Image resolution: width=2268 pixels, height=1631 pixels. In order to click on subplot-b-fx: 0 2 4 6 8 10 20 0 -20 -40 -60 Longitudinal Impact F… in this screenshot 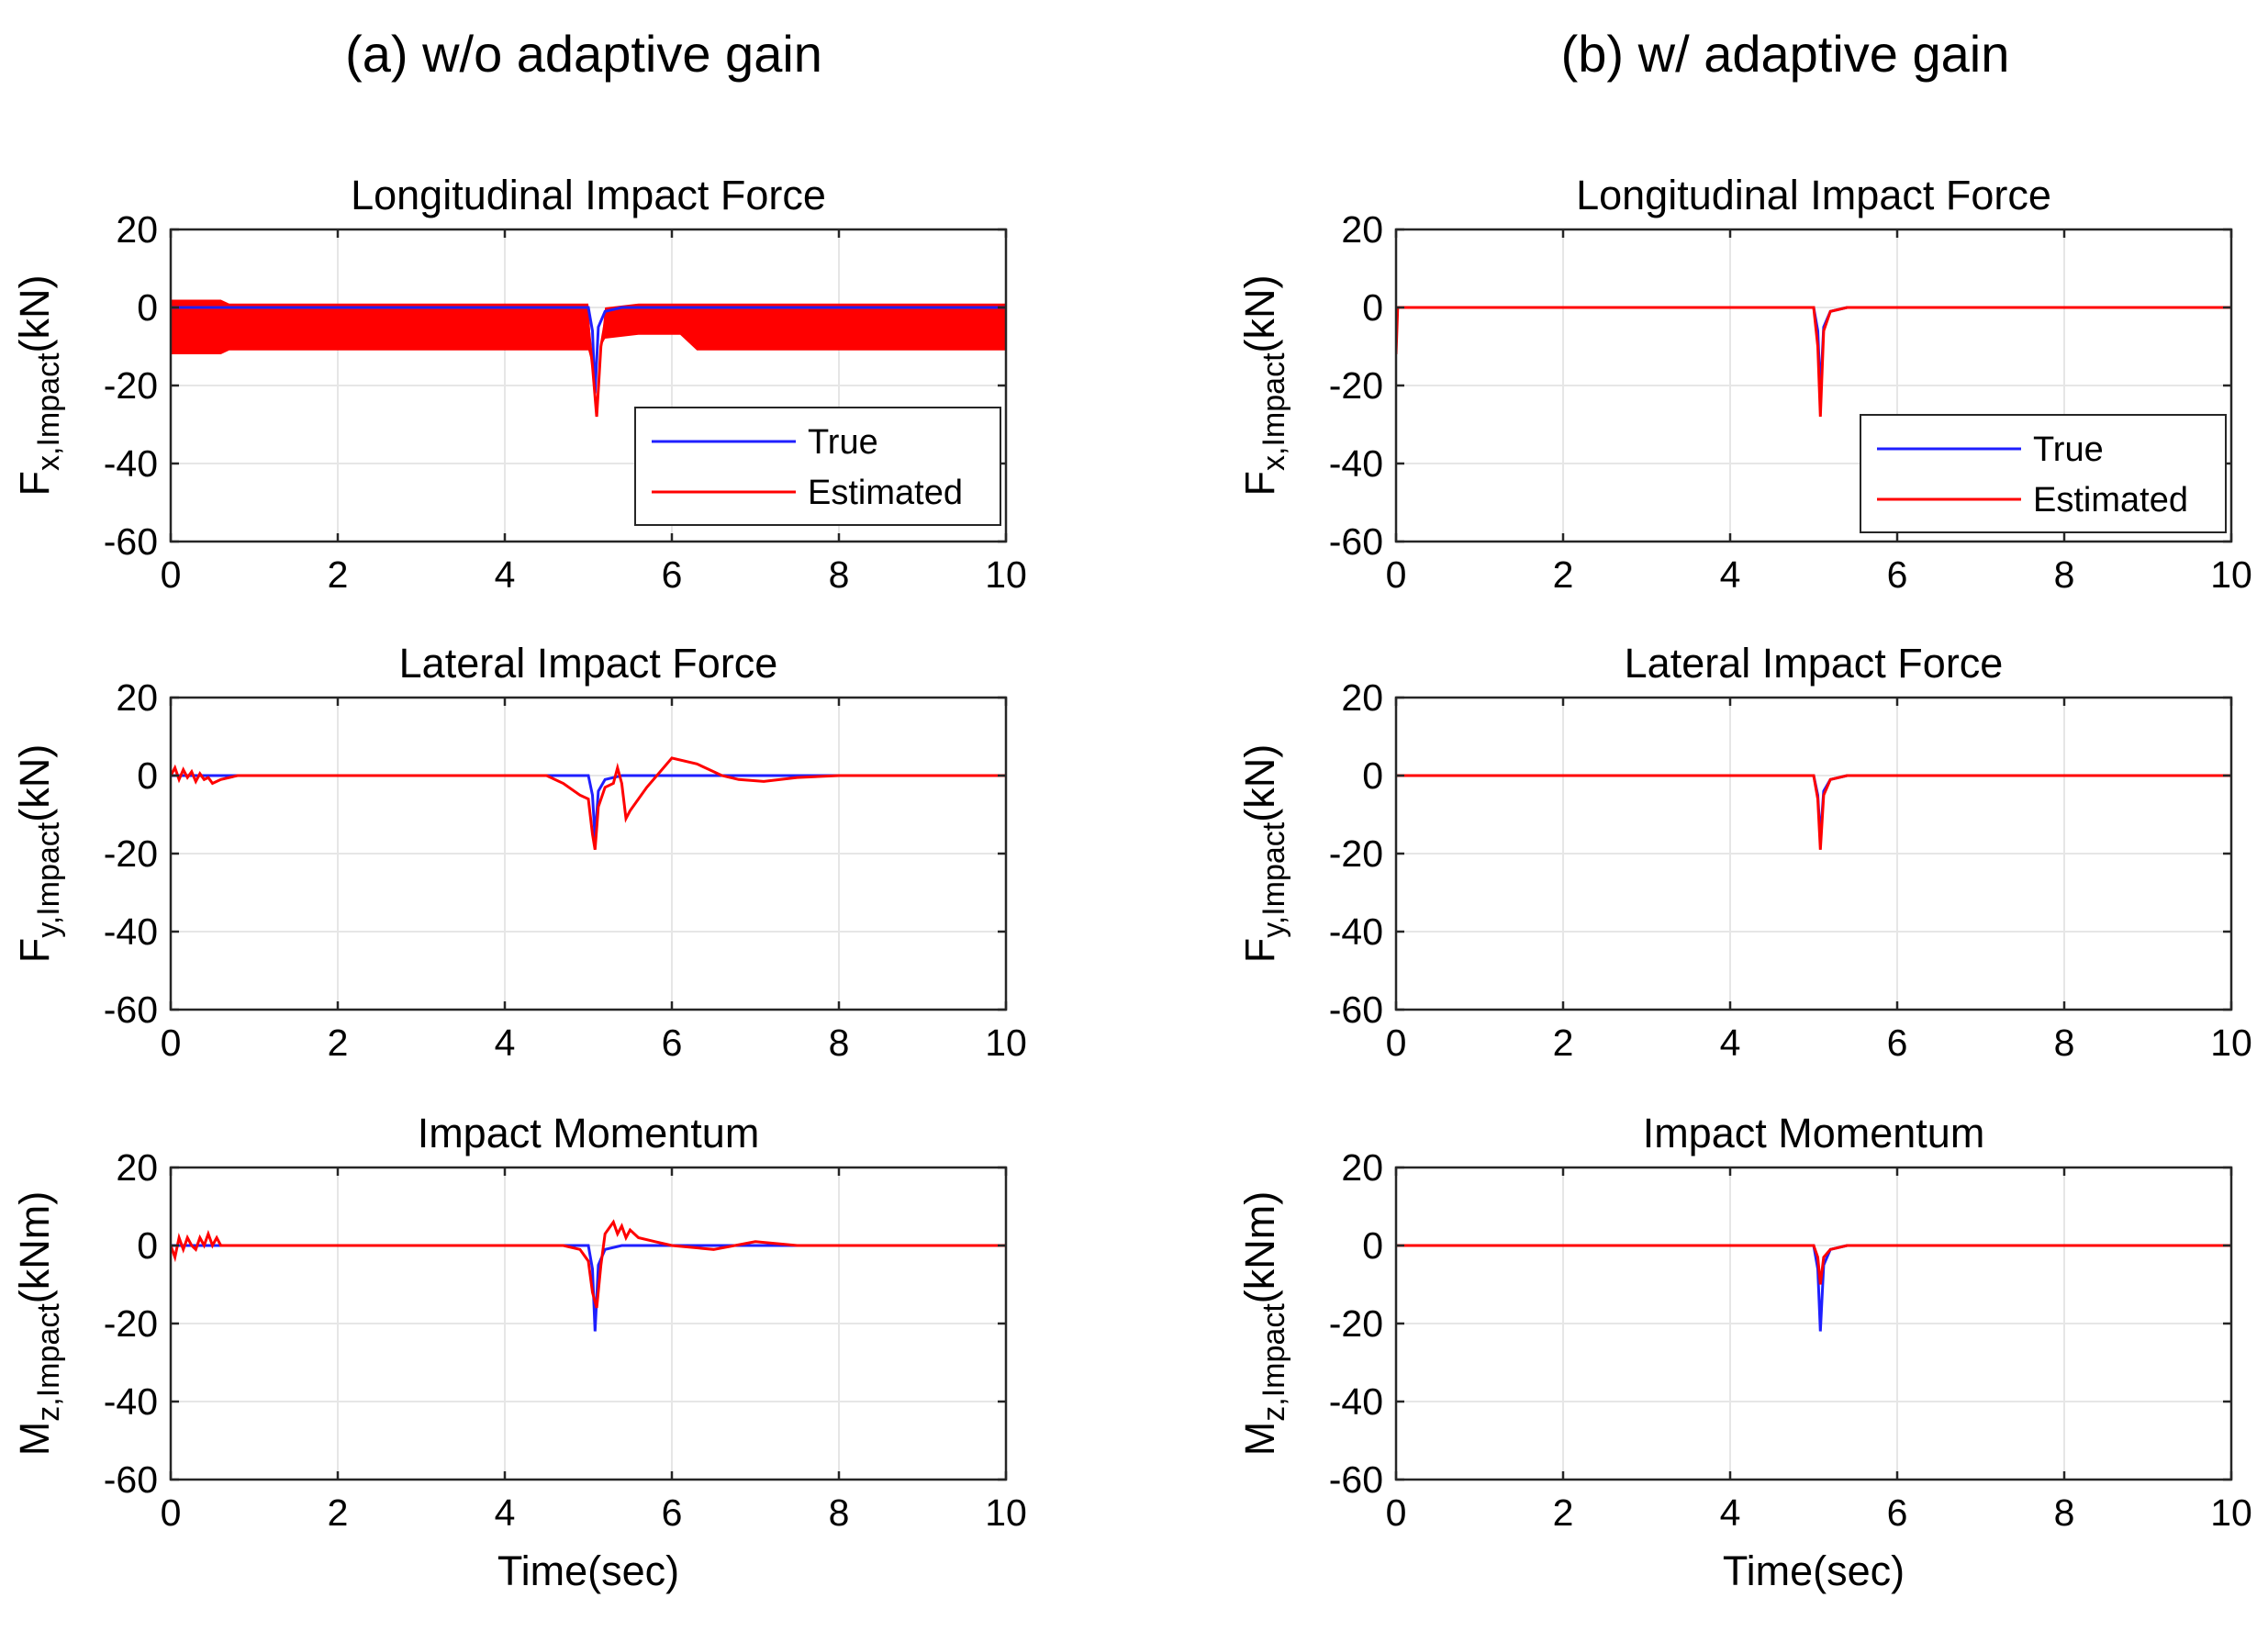, I will do `click(1744, 384)`.